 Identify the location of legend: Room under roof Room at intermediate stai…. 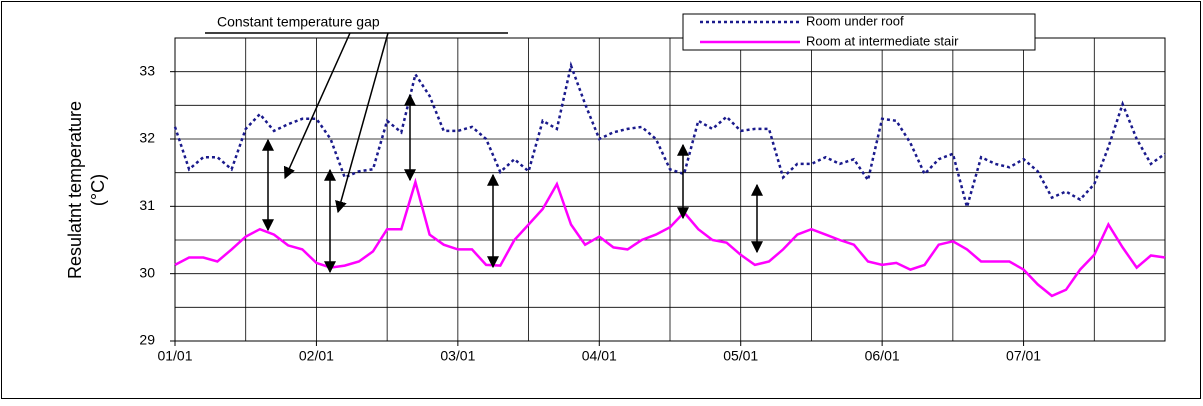
(859, 32).